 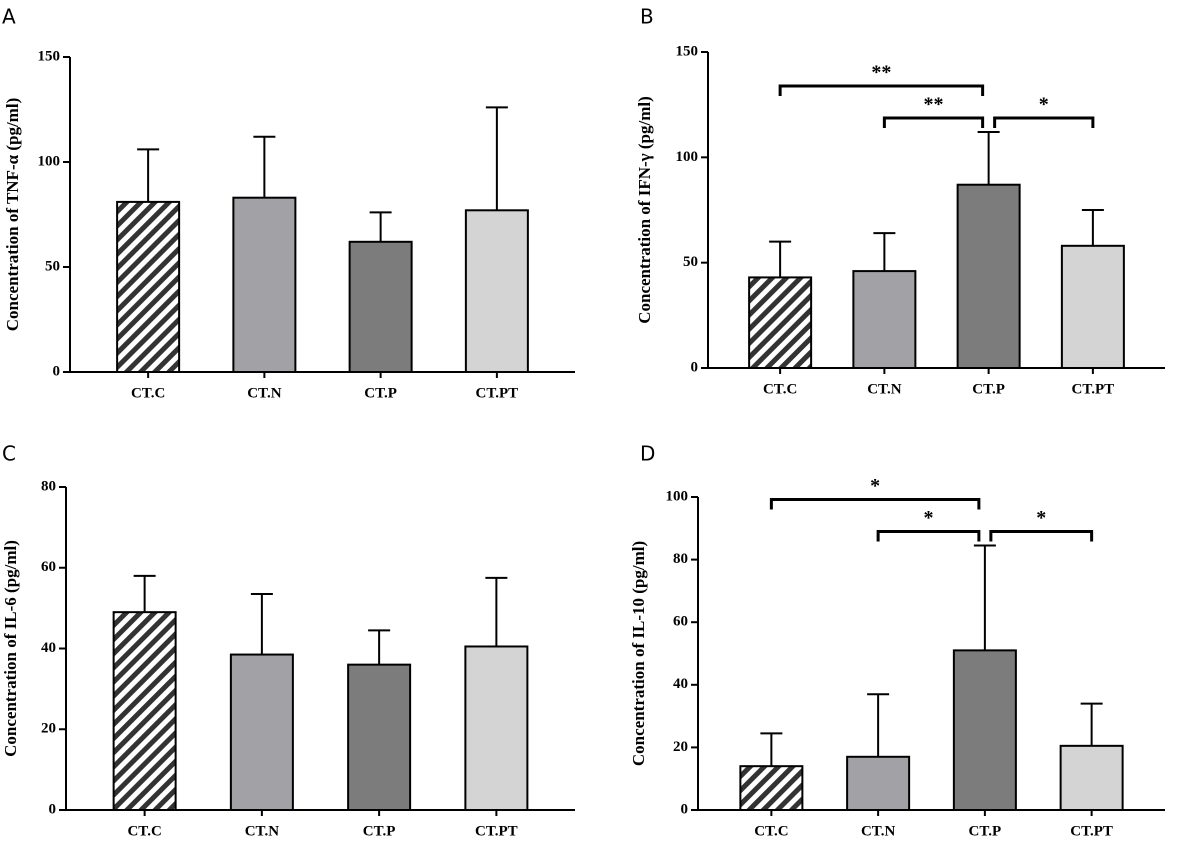 What do you see at coordinates (12, 214) in the screenshot?
I see `y-axis-label: Concentration of TNF-α (pg/ml)` at bounding box center [12, 214].